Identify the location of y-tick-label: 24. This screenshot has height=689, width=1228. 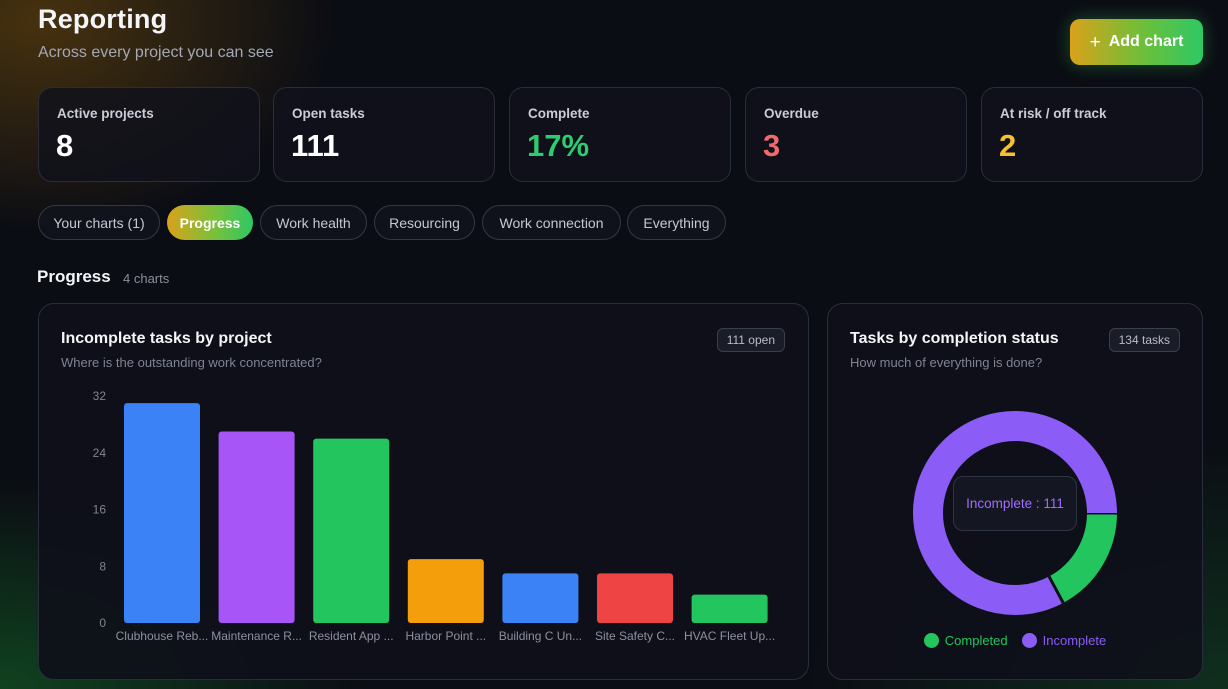
(100, 453).